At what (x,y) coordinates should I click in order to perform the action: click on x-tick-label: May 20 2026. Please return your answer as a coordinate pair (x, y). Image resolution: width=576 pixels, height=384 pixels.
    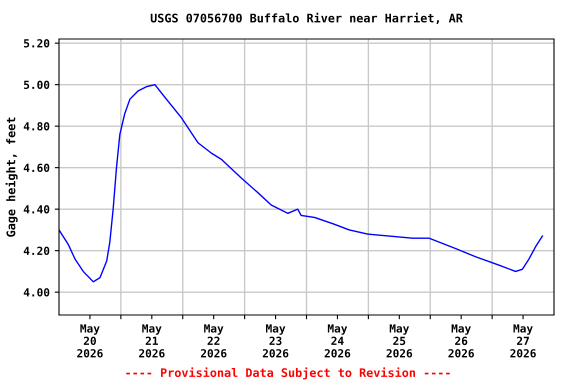
    Looking at the image, I should click on (90, 341).